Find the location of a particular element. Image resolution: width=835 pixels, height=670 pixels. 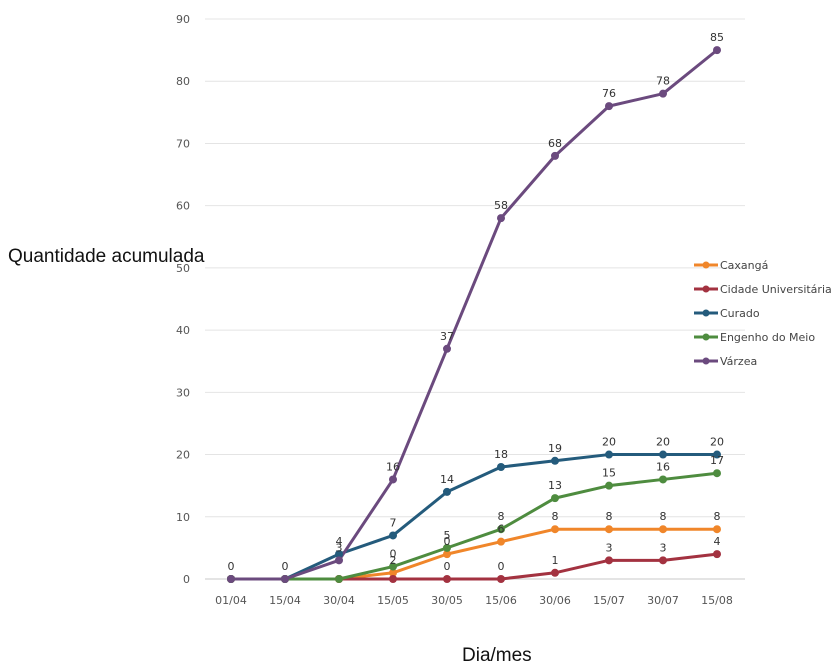

y-axis-title: Quantidade acumulada is located at coordinates (106, 256).